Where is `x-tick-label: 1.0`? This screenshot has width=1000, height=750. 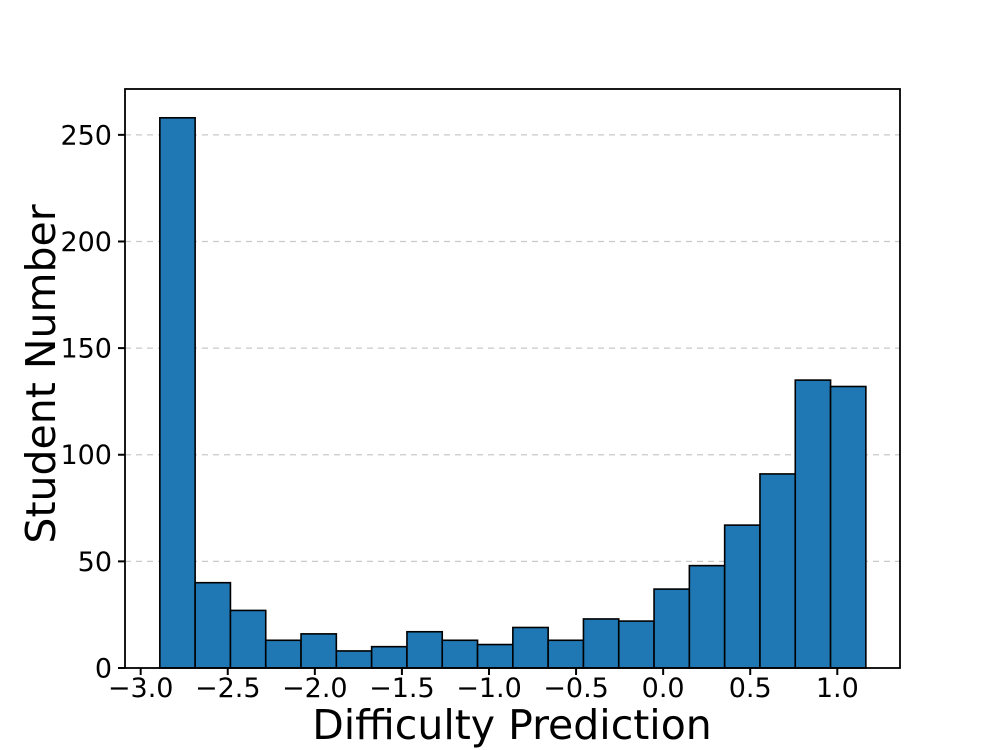 x-tick-label: 1.0 is located at coordinates (837, 688).